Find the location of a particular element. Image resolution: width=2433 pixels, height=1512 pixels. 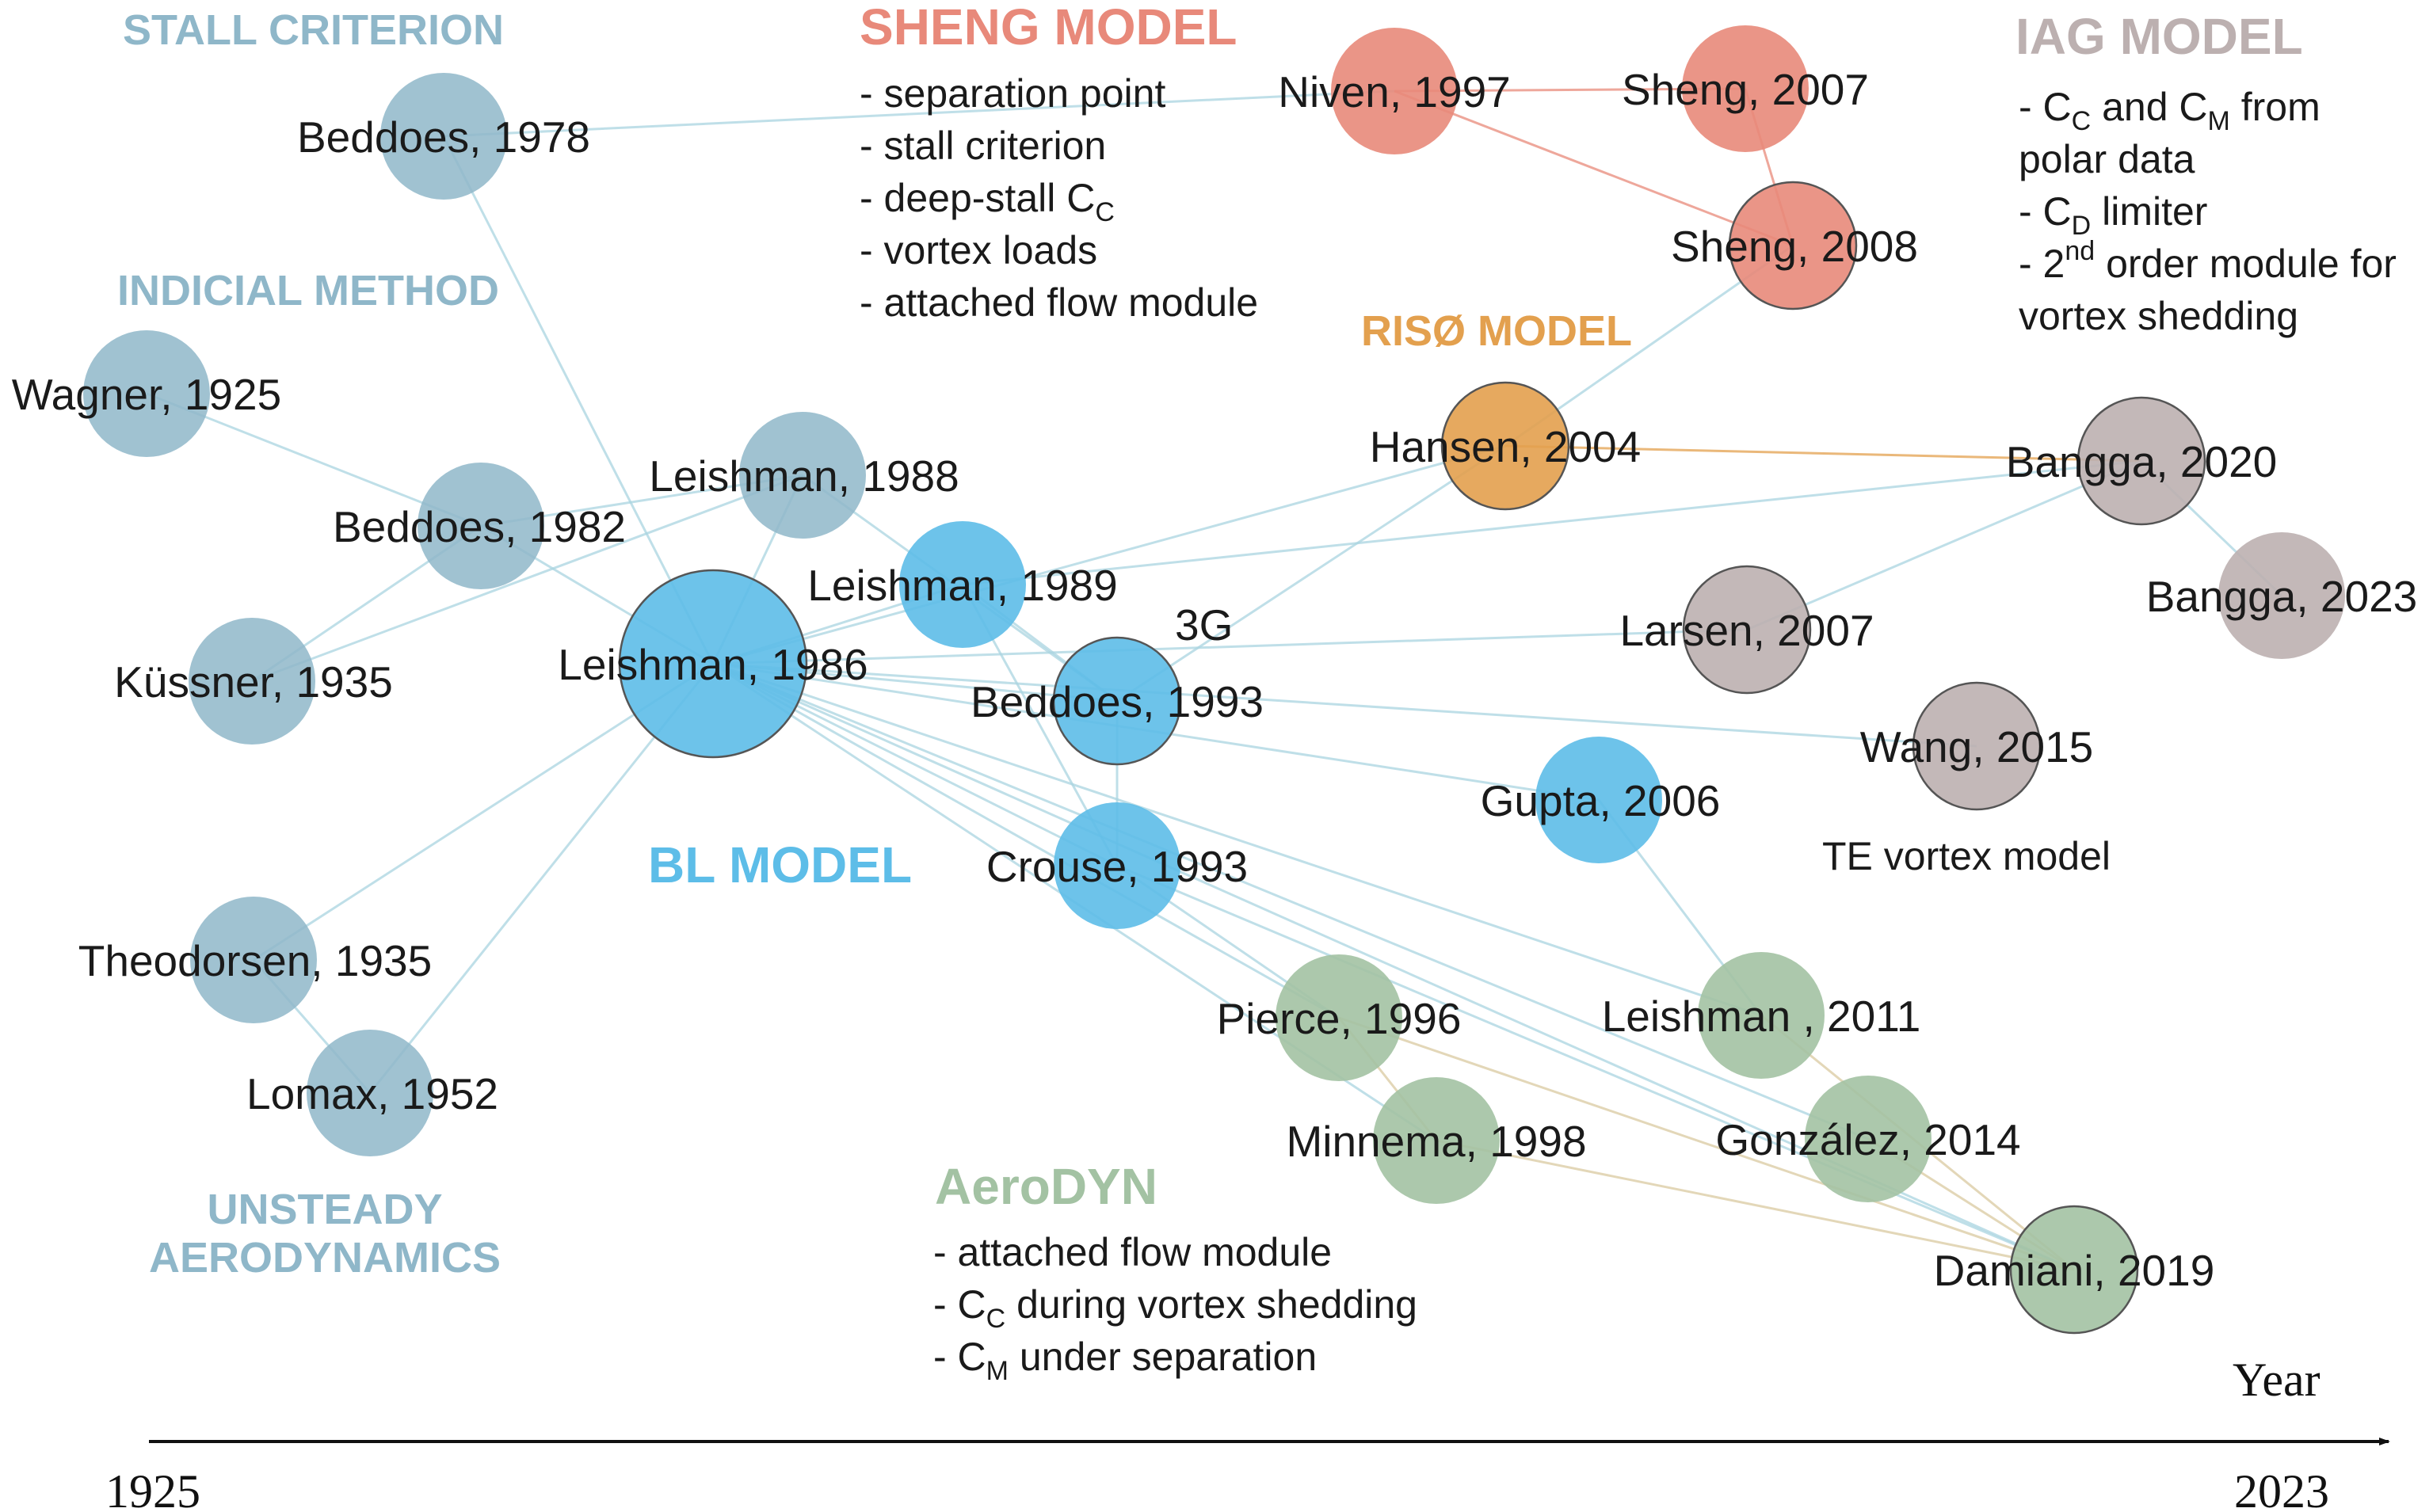

iag-feature-3: - 2nd order module for is located at coordinates (2208, 261).